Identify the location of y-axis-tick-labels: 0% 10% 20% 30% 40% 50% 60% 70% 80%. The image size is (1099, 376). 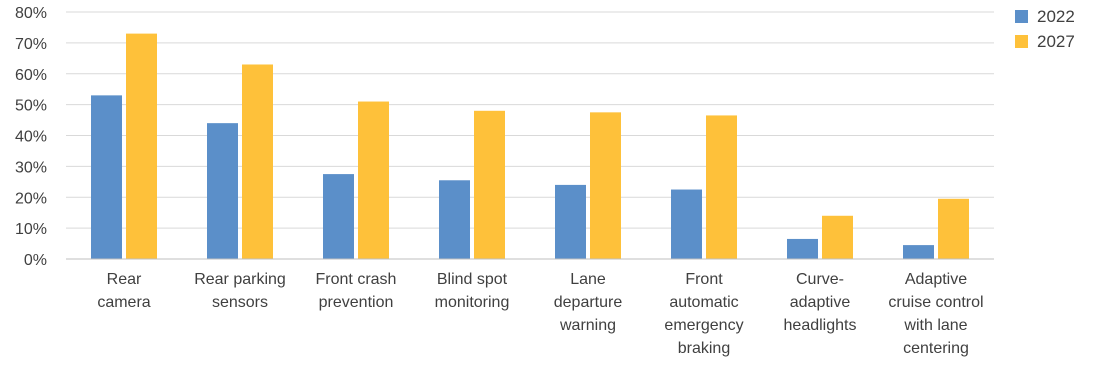
(31, 137).